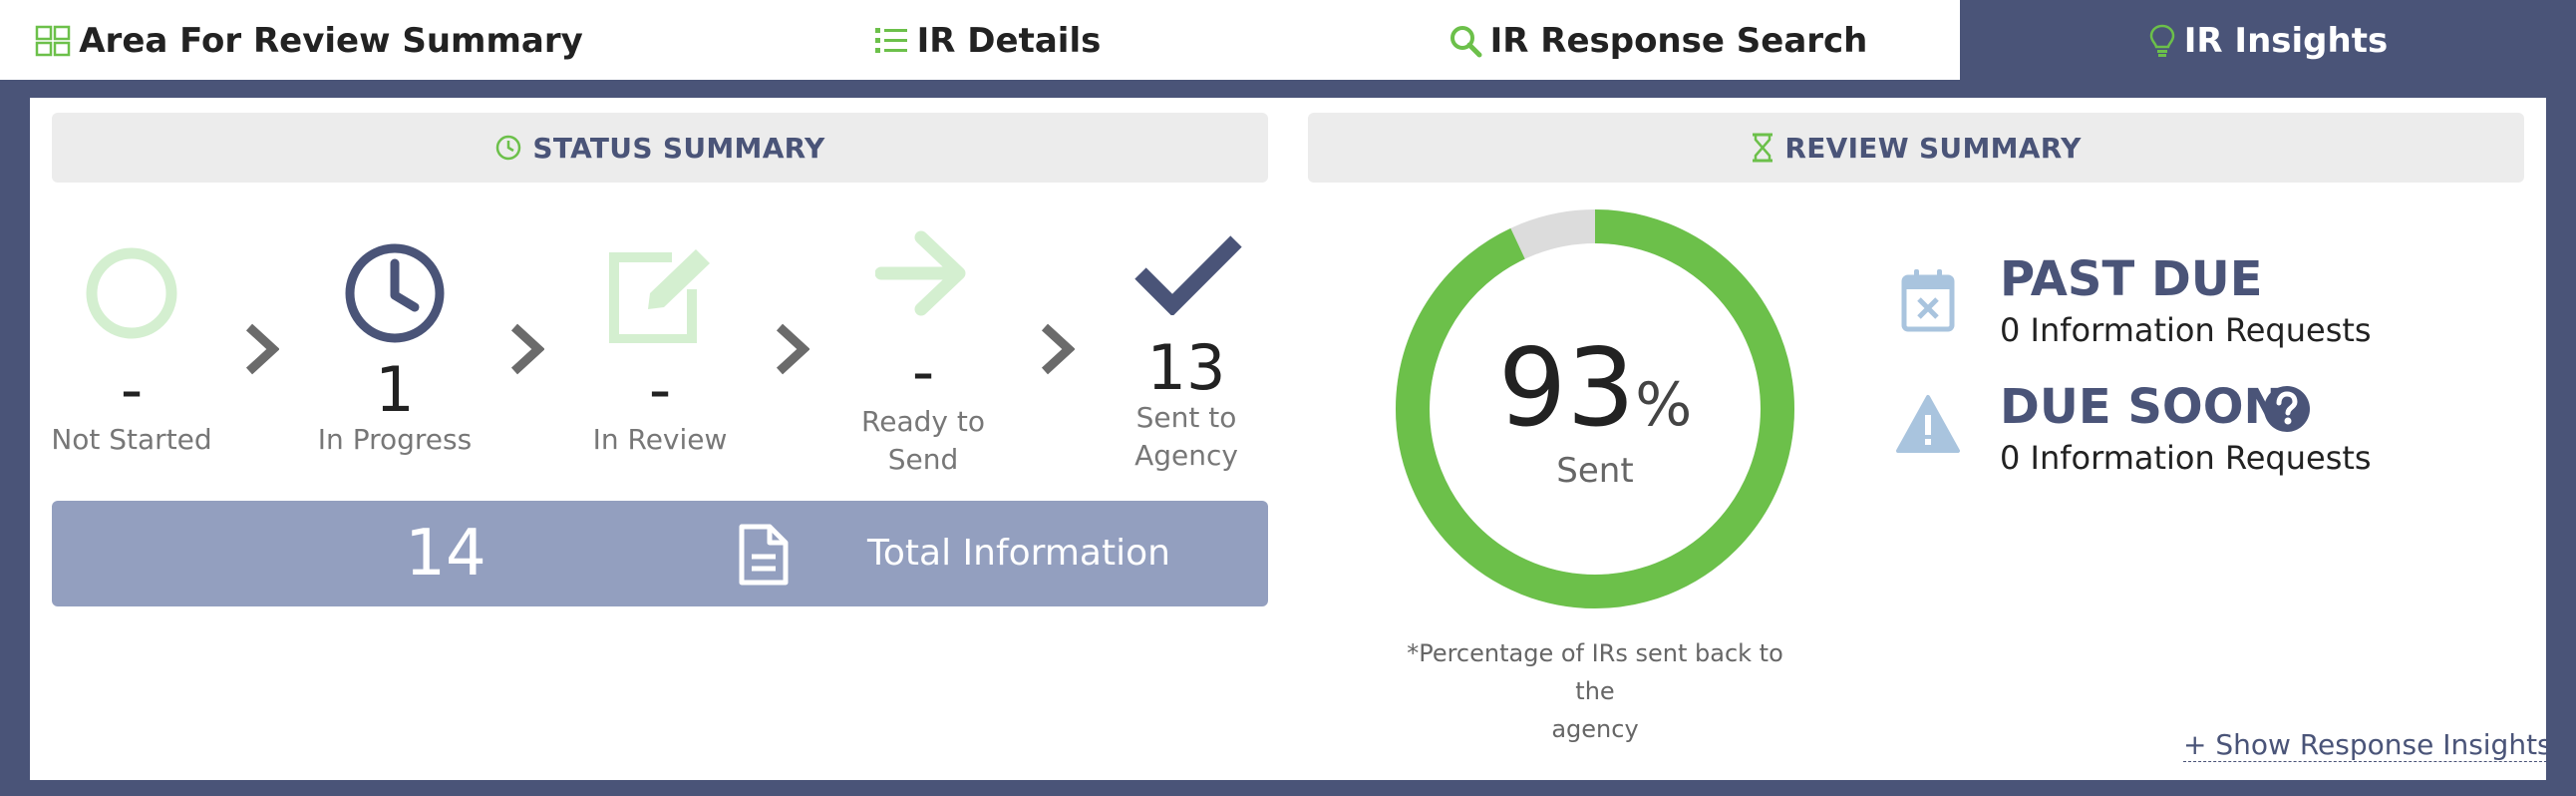  I want to click on edit-icon, so click(659, 296).